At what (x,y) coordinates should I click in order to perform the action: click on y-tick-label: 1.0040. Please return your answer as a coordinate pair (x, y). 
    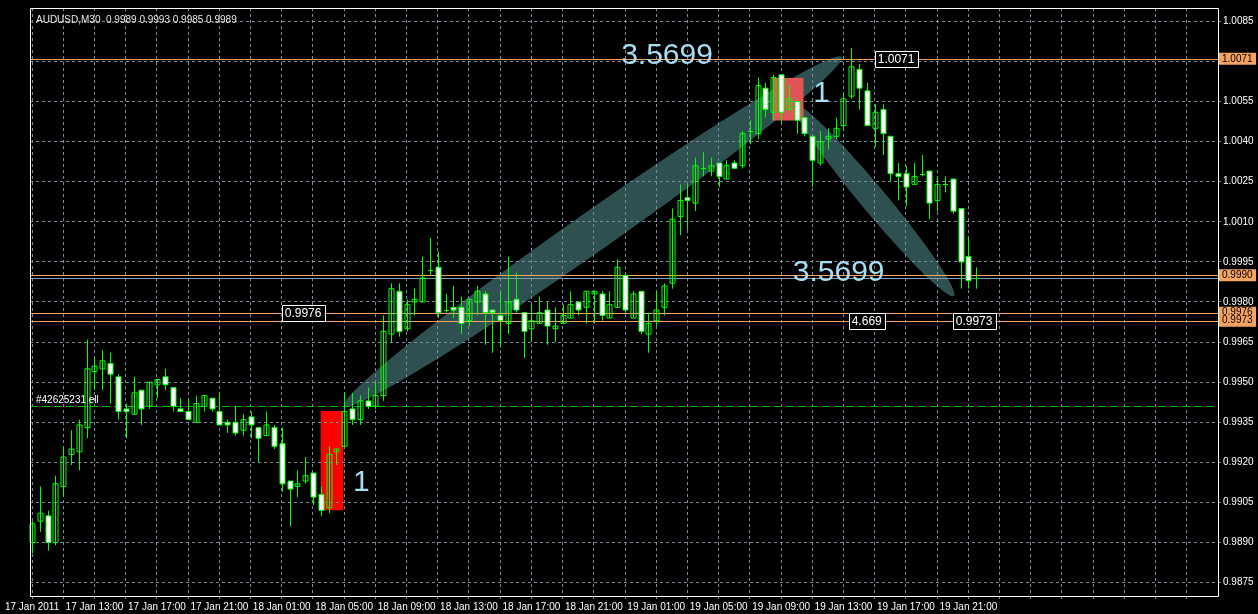
    Looking at the image, I should click on (1239, 141).